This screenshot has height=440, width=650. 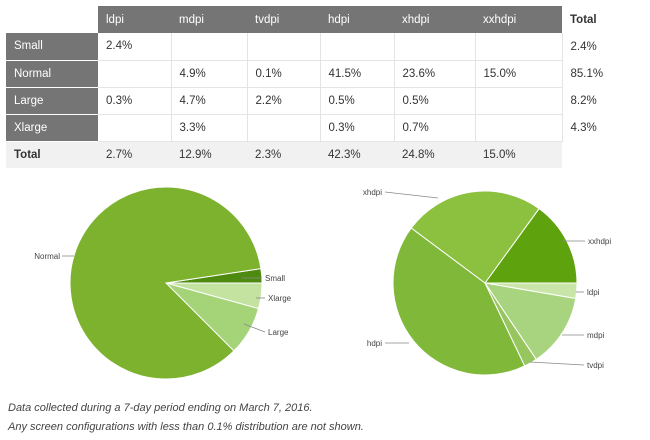 What do you see at coordinates (52, 101) in the screenshot?
I see `row-label: Large` at bounding box center [52, 101].